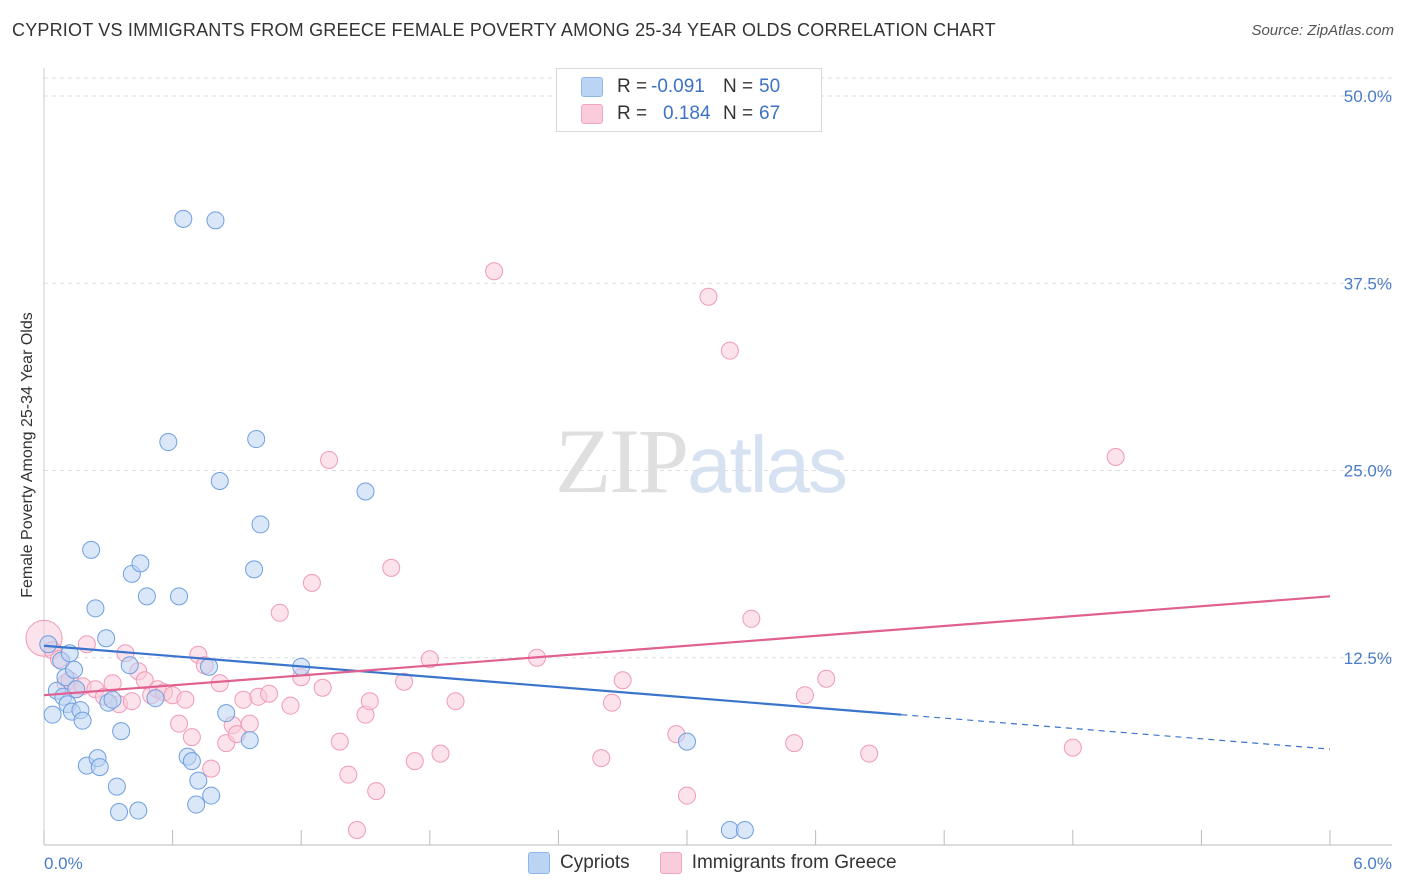 The width and height of the screenshot is (1406, 892). What do you see at coordinates (770, 113) in the screenshot?
I see `legend-n-value: 67` at bounding box center [770, 113].